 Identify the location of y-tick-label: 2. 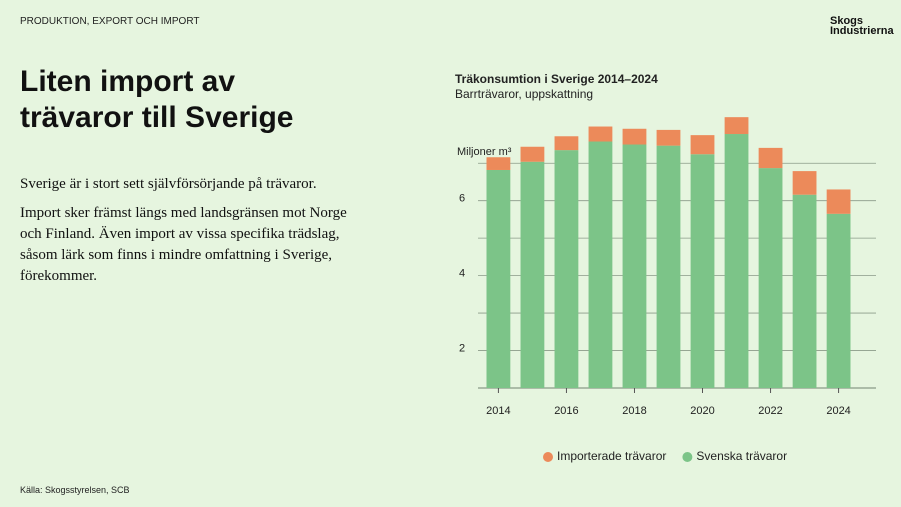
(462, 348).